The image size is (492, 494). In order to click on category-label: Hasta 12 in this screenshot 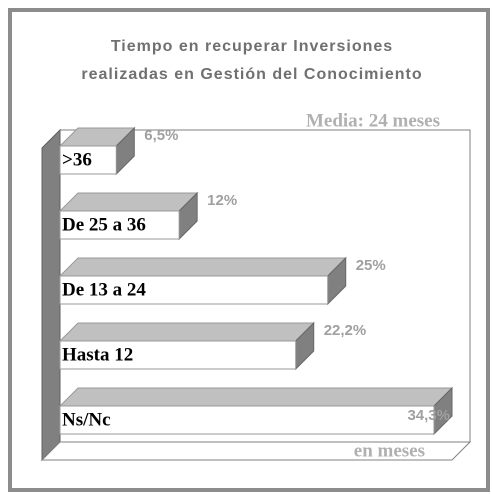, I will do `click(97, 354)`.